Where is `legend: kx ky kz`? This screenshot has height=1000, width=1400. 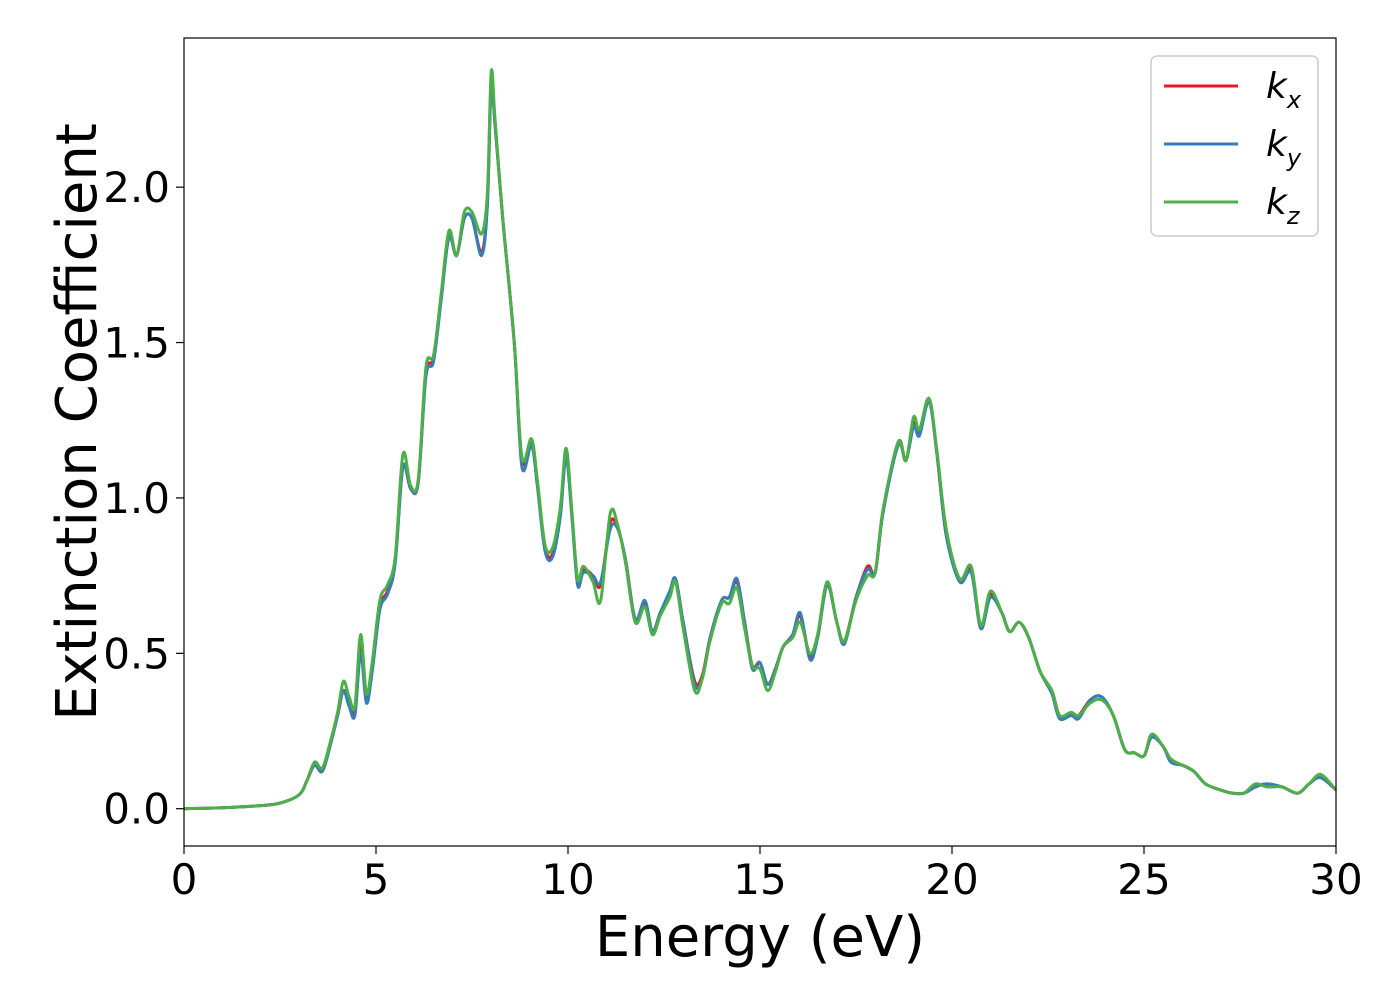
legend: kx ky kz is located at coordinates (1234, 146).